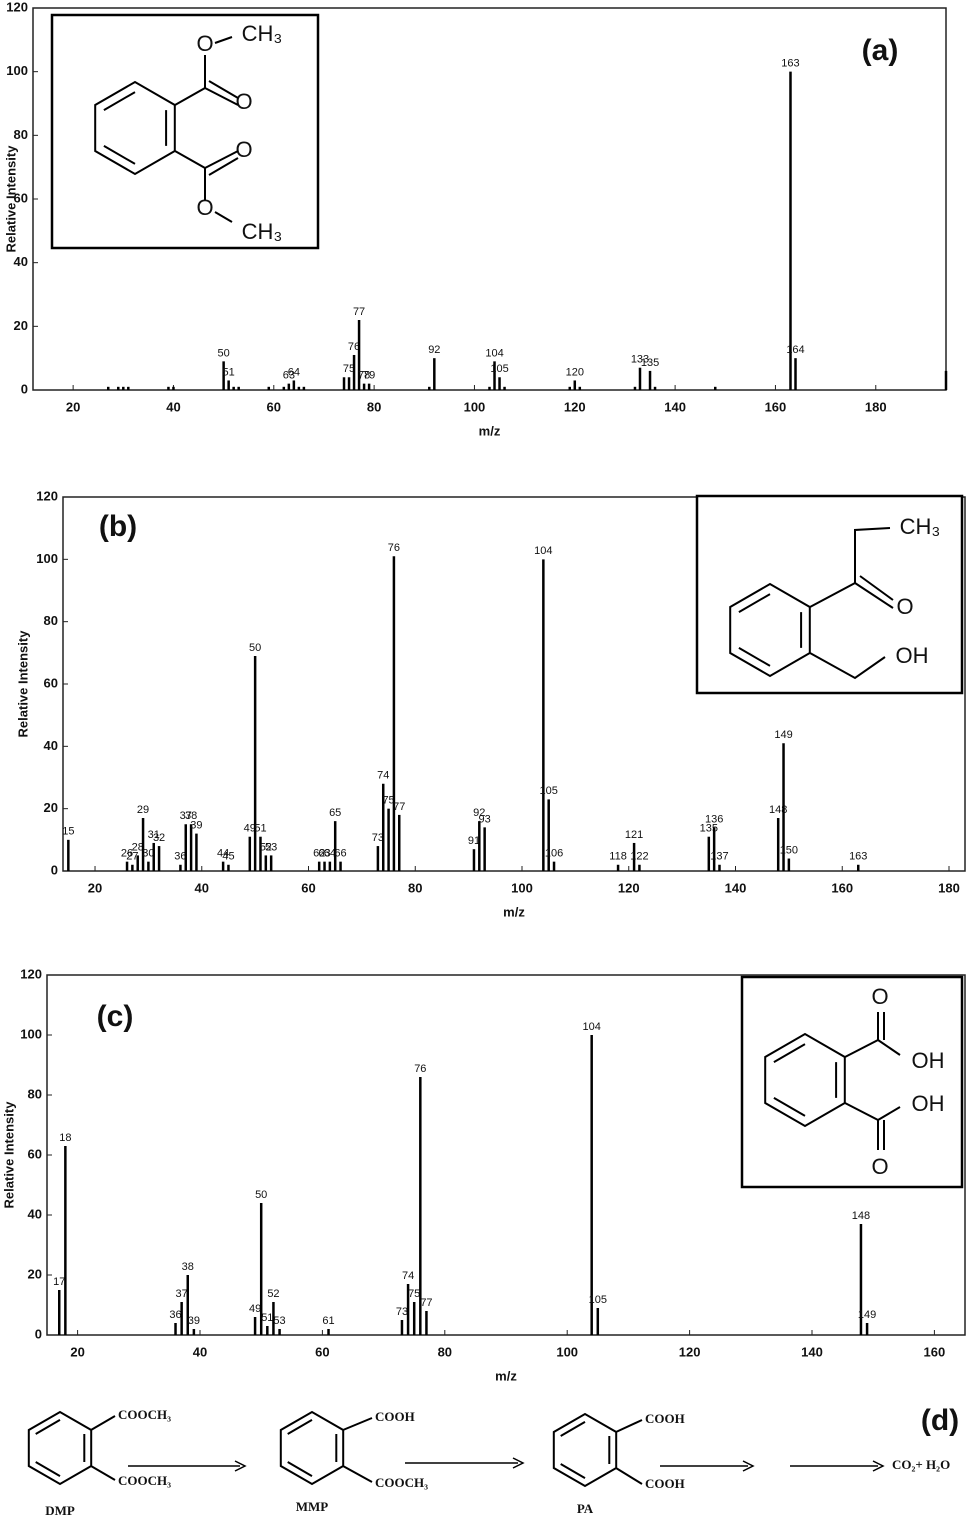  What do you see at coordinates (279, 1321) in the screenshot?
I see `peak-label: 53` at bounding box center [279, 1321].